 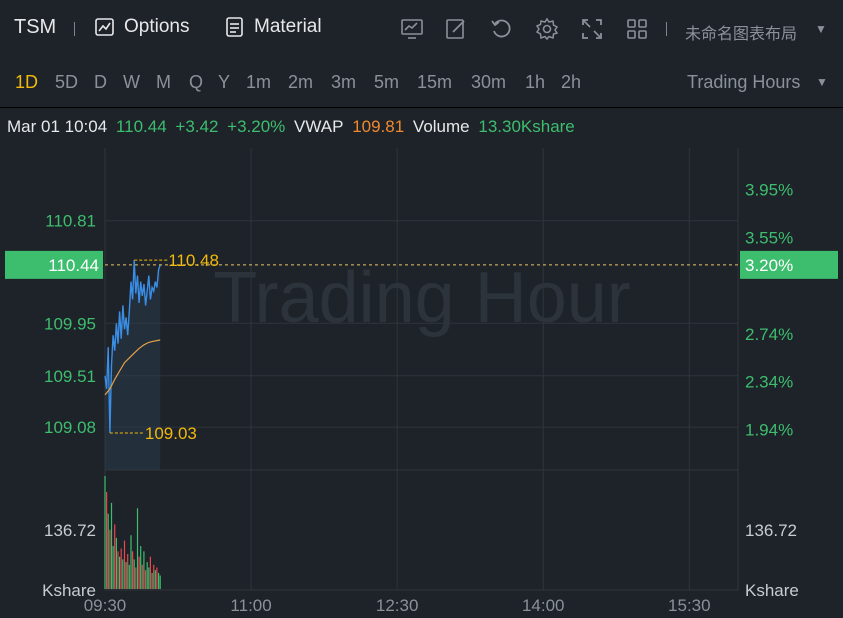 What do you see at coordinates (689, 605) in the screenshot?
I see `x-tick-label: 15:30` at bounding box center [689, 605].